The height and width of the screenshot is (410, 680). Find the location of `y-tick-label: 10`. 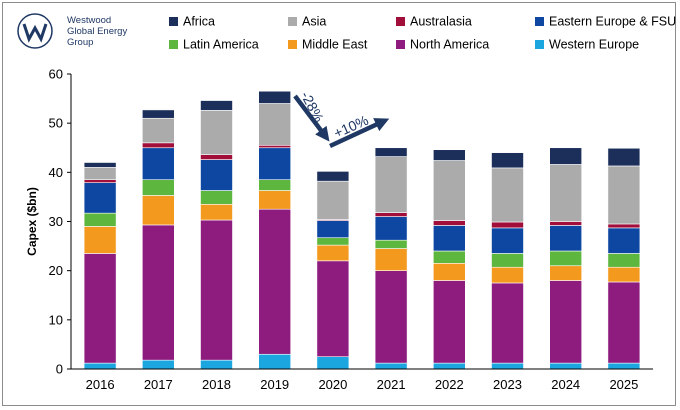

y-tick-label: 10 is located at coordinates (56, 319).